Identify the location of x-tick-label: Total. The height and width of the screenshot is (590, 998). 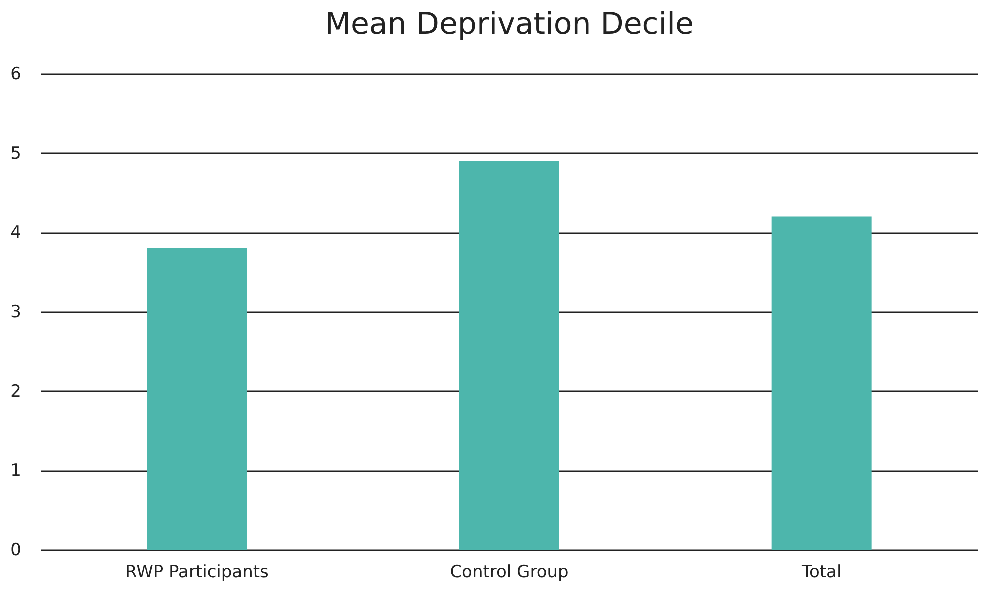
(821, 572).